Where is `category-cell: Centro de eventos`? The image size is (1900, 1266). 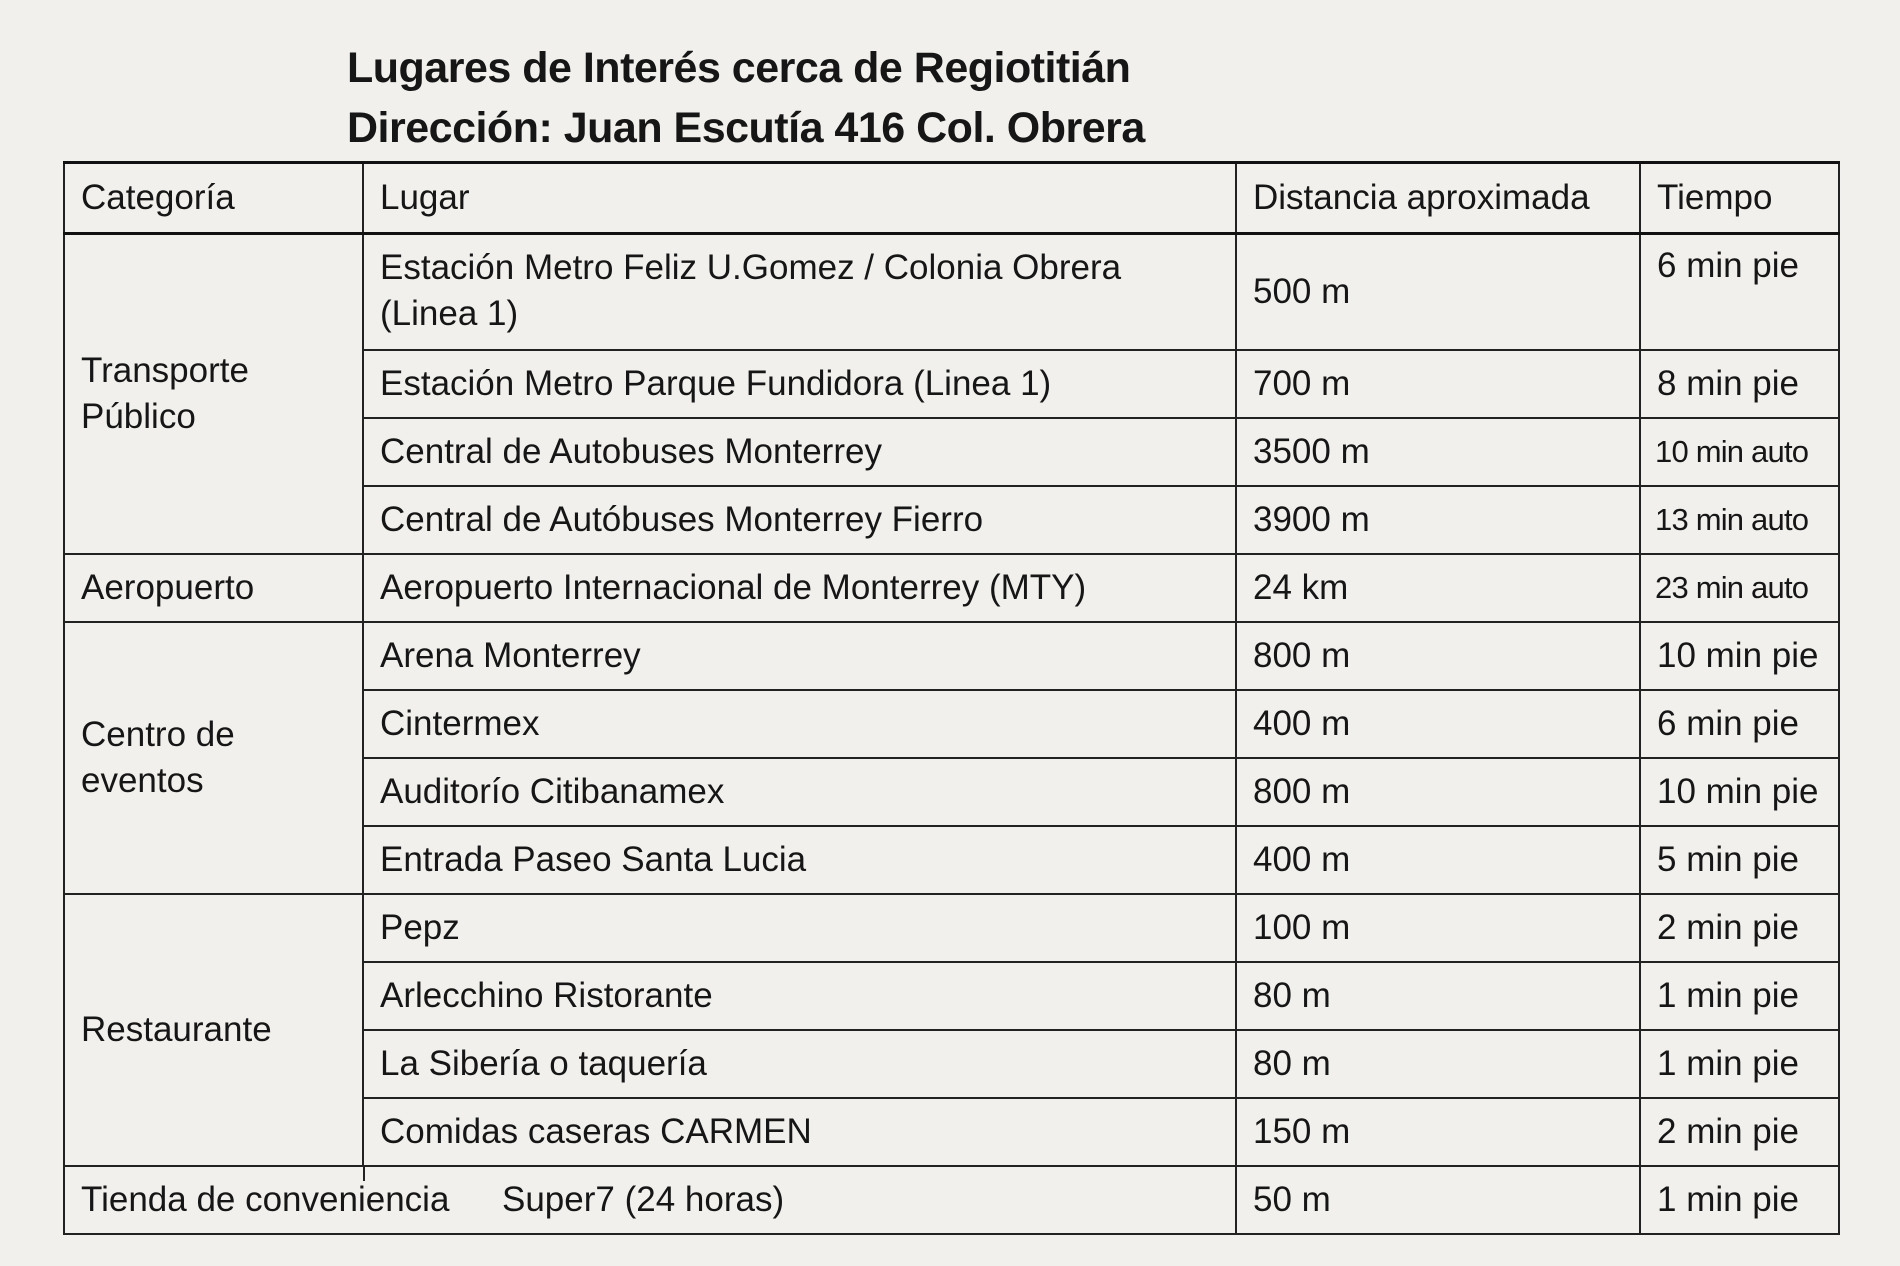
category-cell: Centro de eventos is located at coordinates (213, 757).